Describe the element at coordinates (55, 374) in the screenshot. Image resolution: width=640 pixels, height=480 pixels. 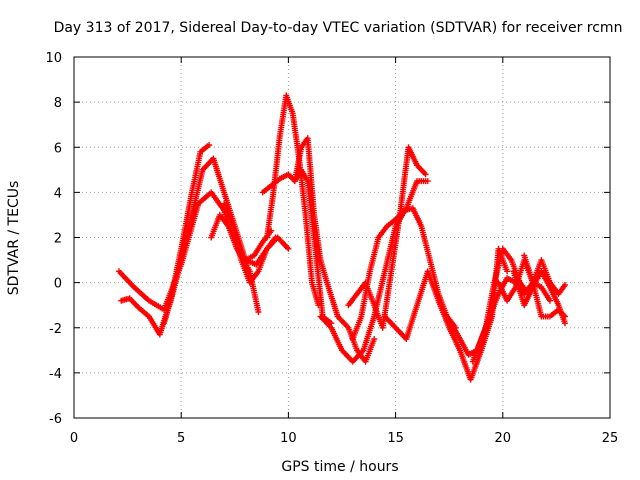
I see `y-tick-label: -4` at that location.